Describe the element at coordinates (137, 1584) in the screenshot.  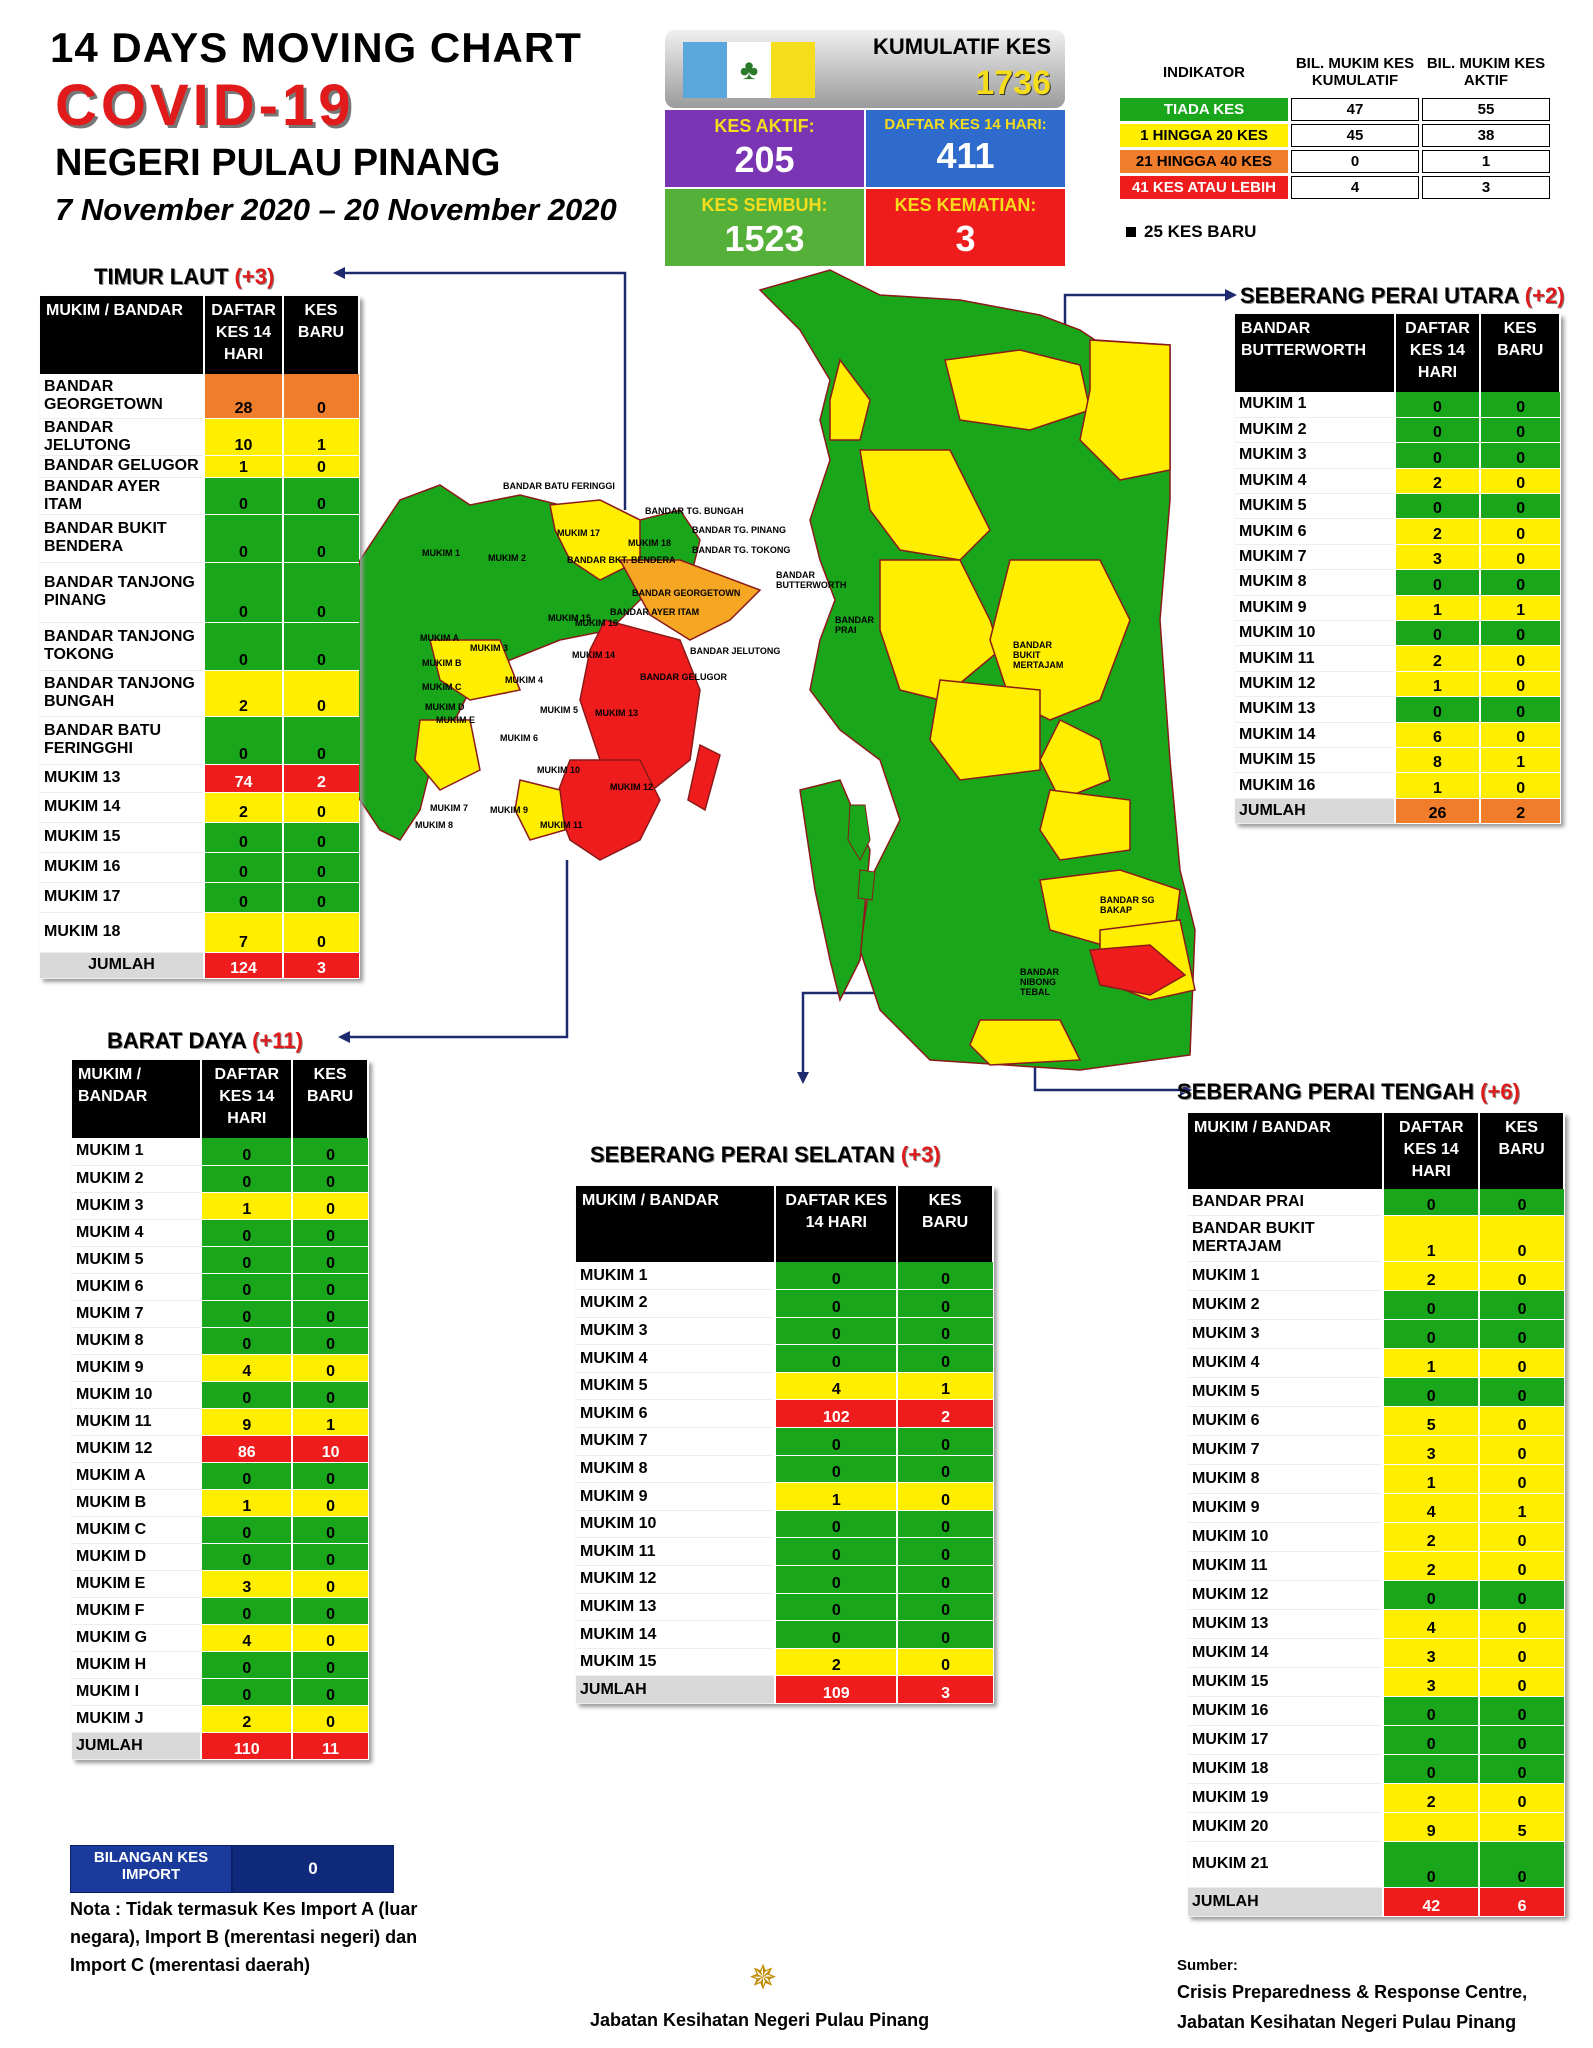
I see `row-name: MUKIM E` at that location.